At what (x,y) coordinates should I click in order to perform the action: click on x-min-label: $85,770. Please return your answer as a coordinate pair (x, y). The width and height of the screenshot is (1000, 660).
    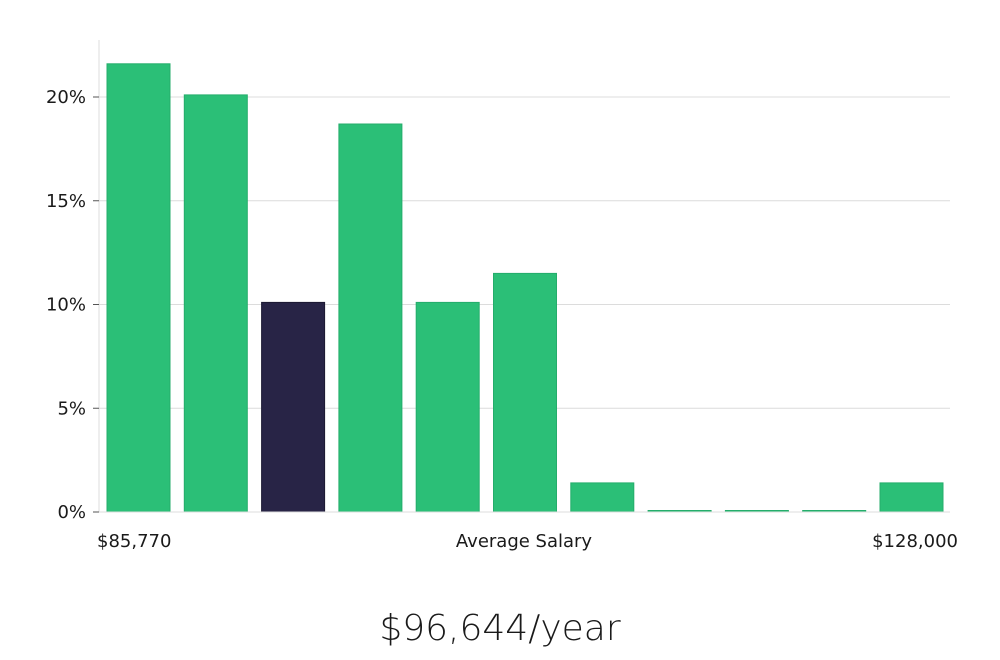
    Looking at the image, I should click on (134, 541).